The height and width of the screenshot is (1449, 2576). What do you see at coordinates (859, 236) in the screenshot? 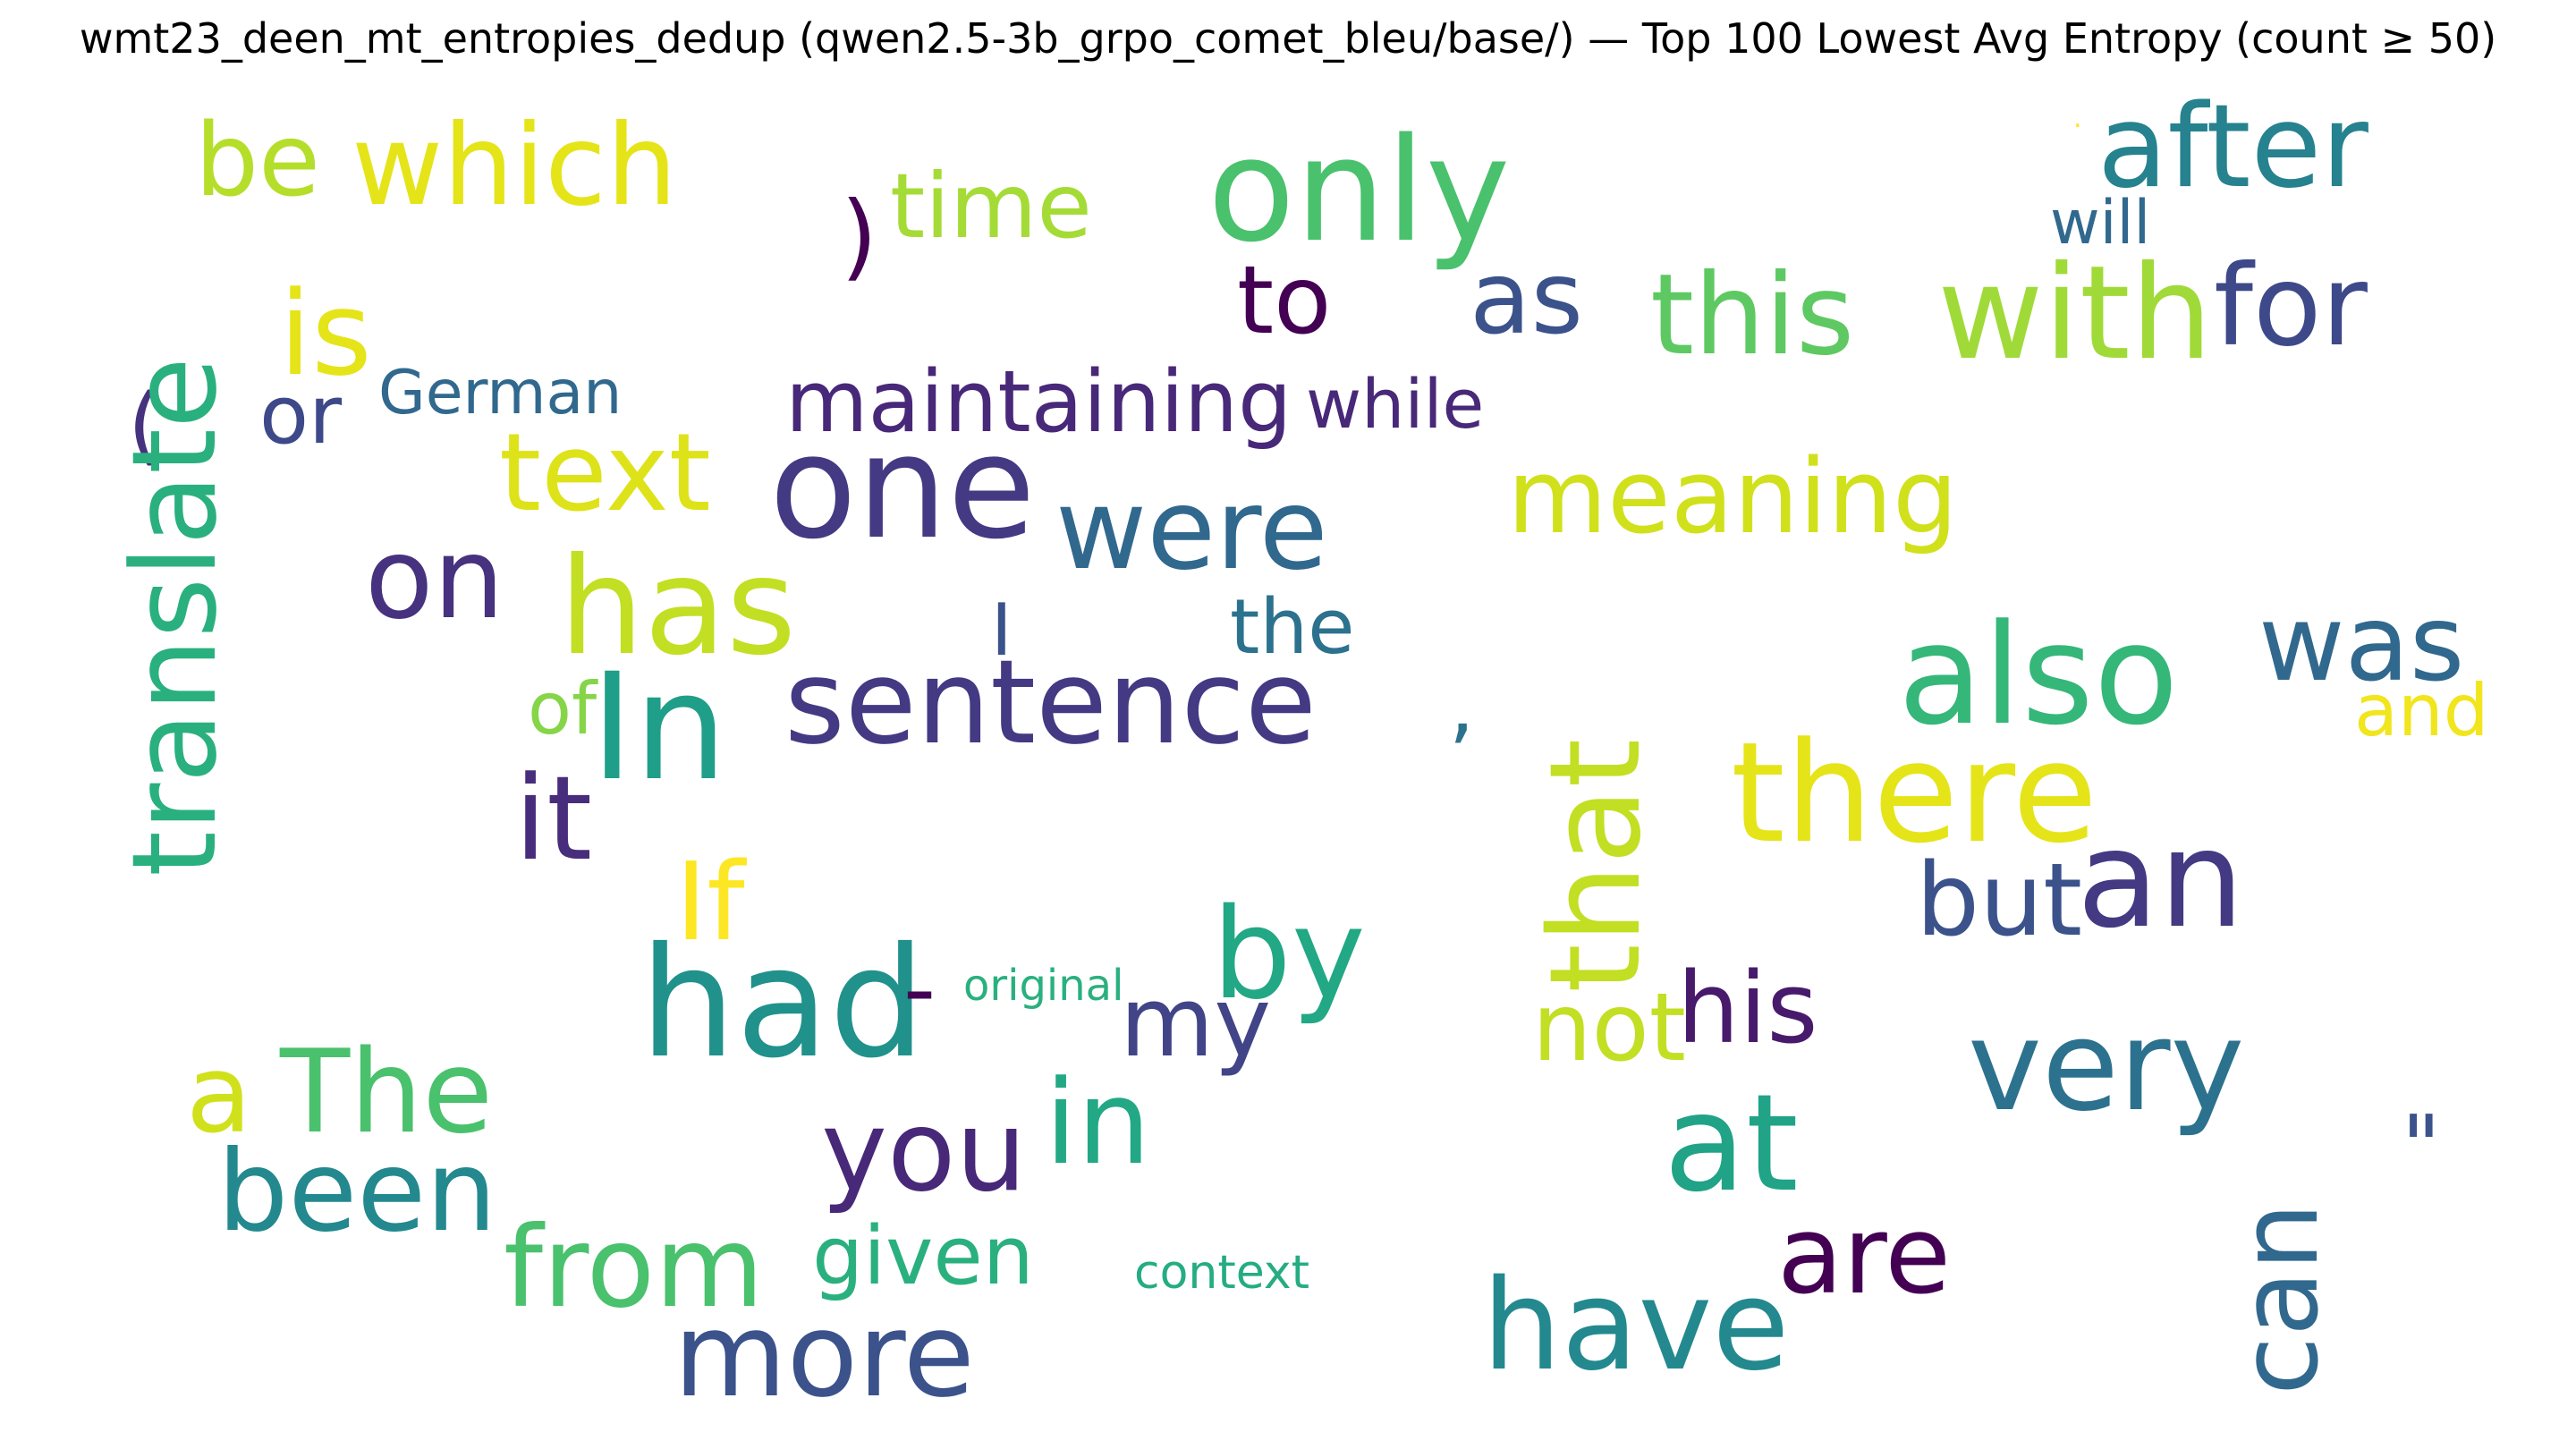
I see `word-3: )` at bounding box center [859, 236].